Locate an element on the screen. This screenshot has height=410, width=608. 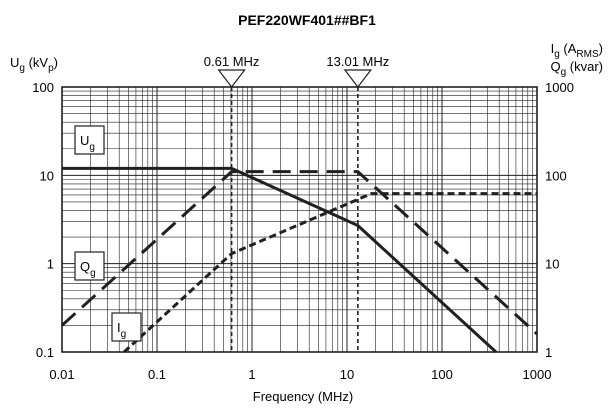
x-tick-label: 100 is located at coordinates (442, 374).